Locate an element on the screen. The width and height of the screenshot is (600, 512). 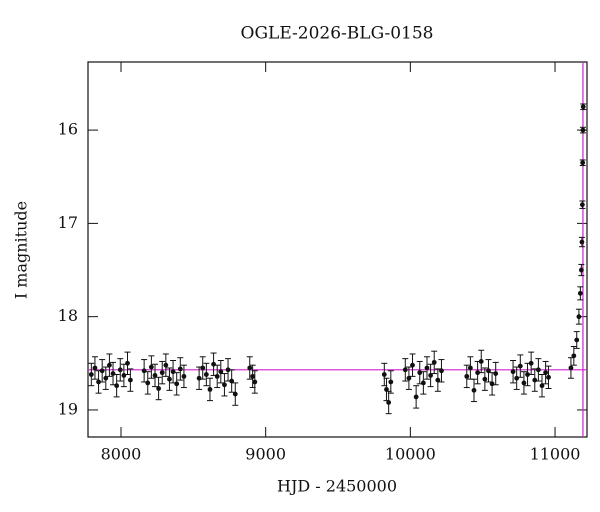
chart-title: OGLE-2026-BLG-0158 is located at coordinates (337, 34).